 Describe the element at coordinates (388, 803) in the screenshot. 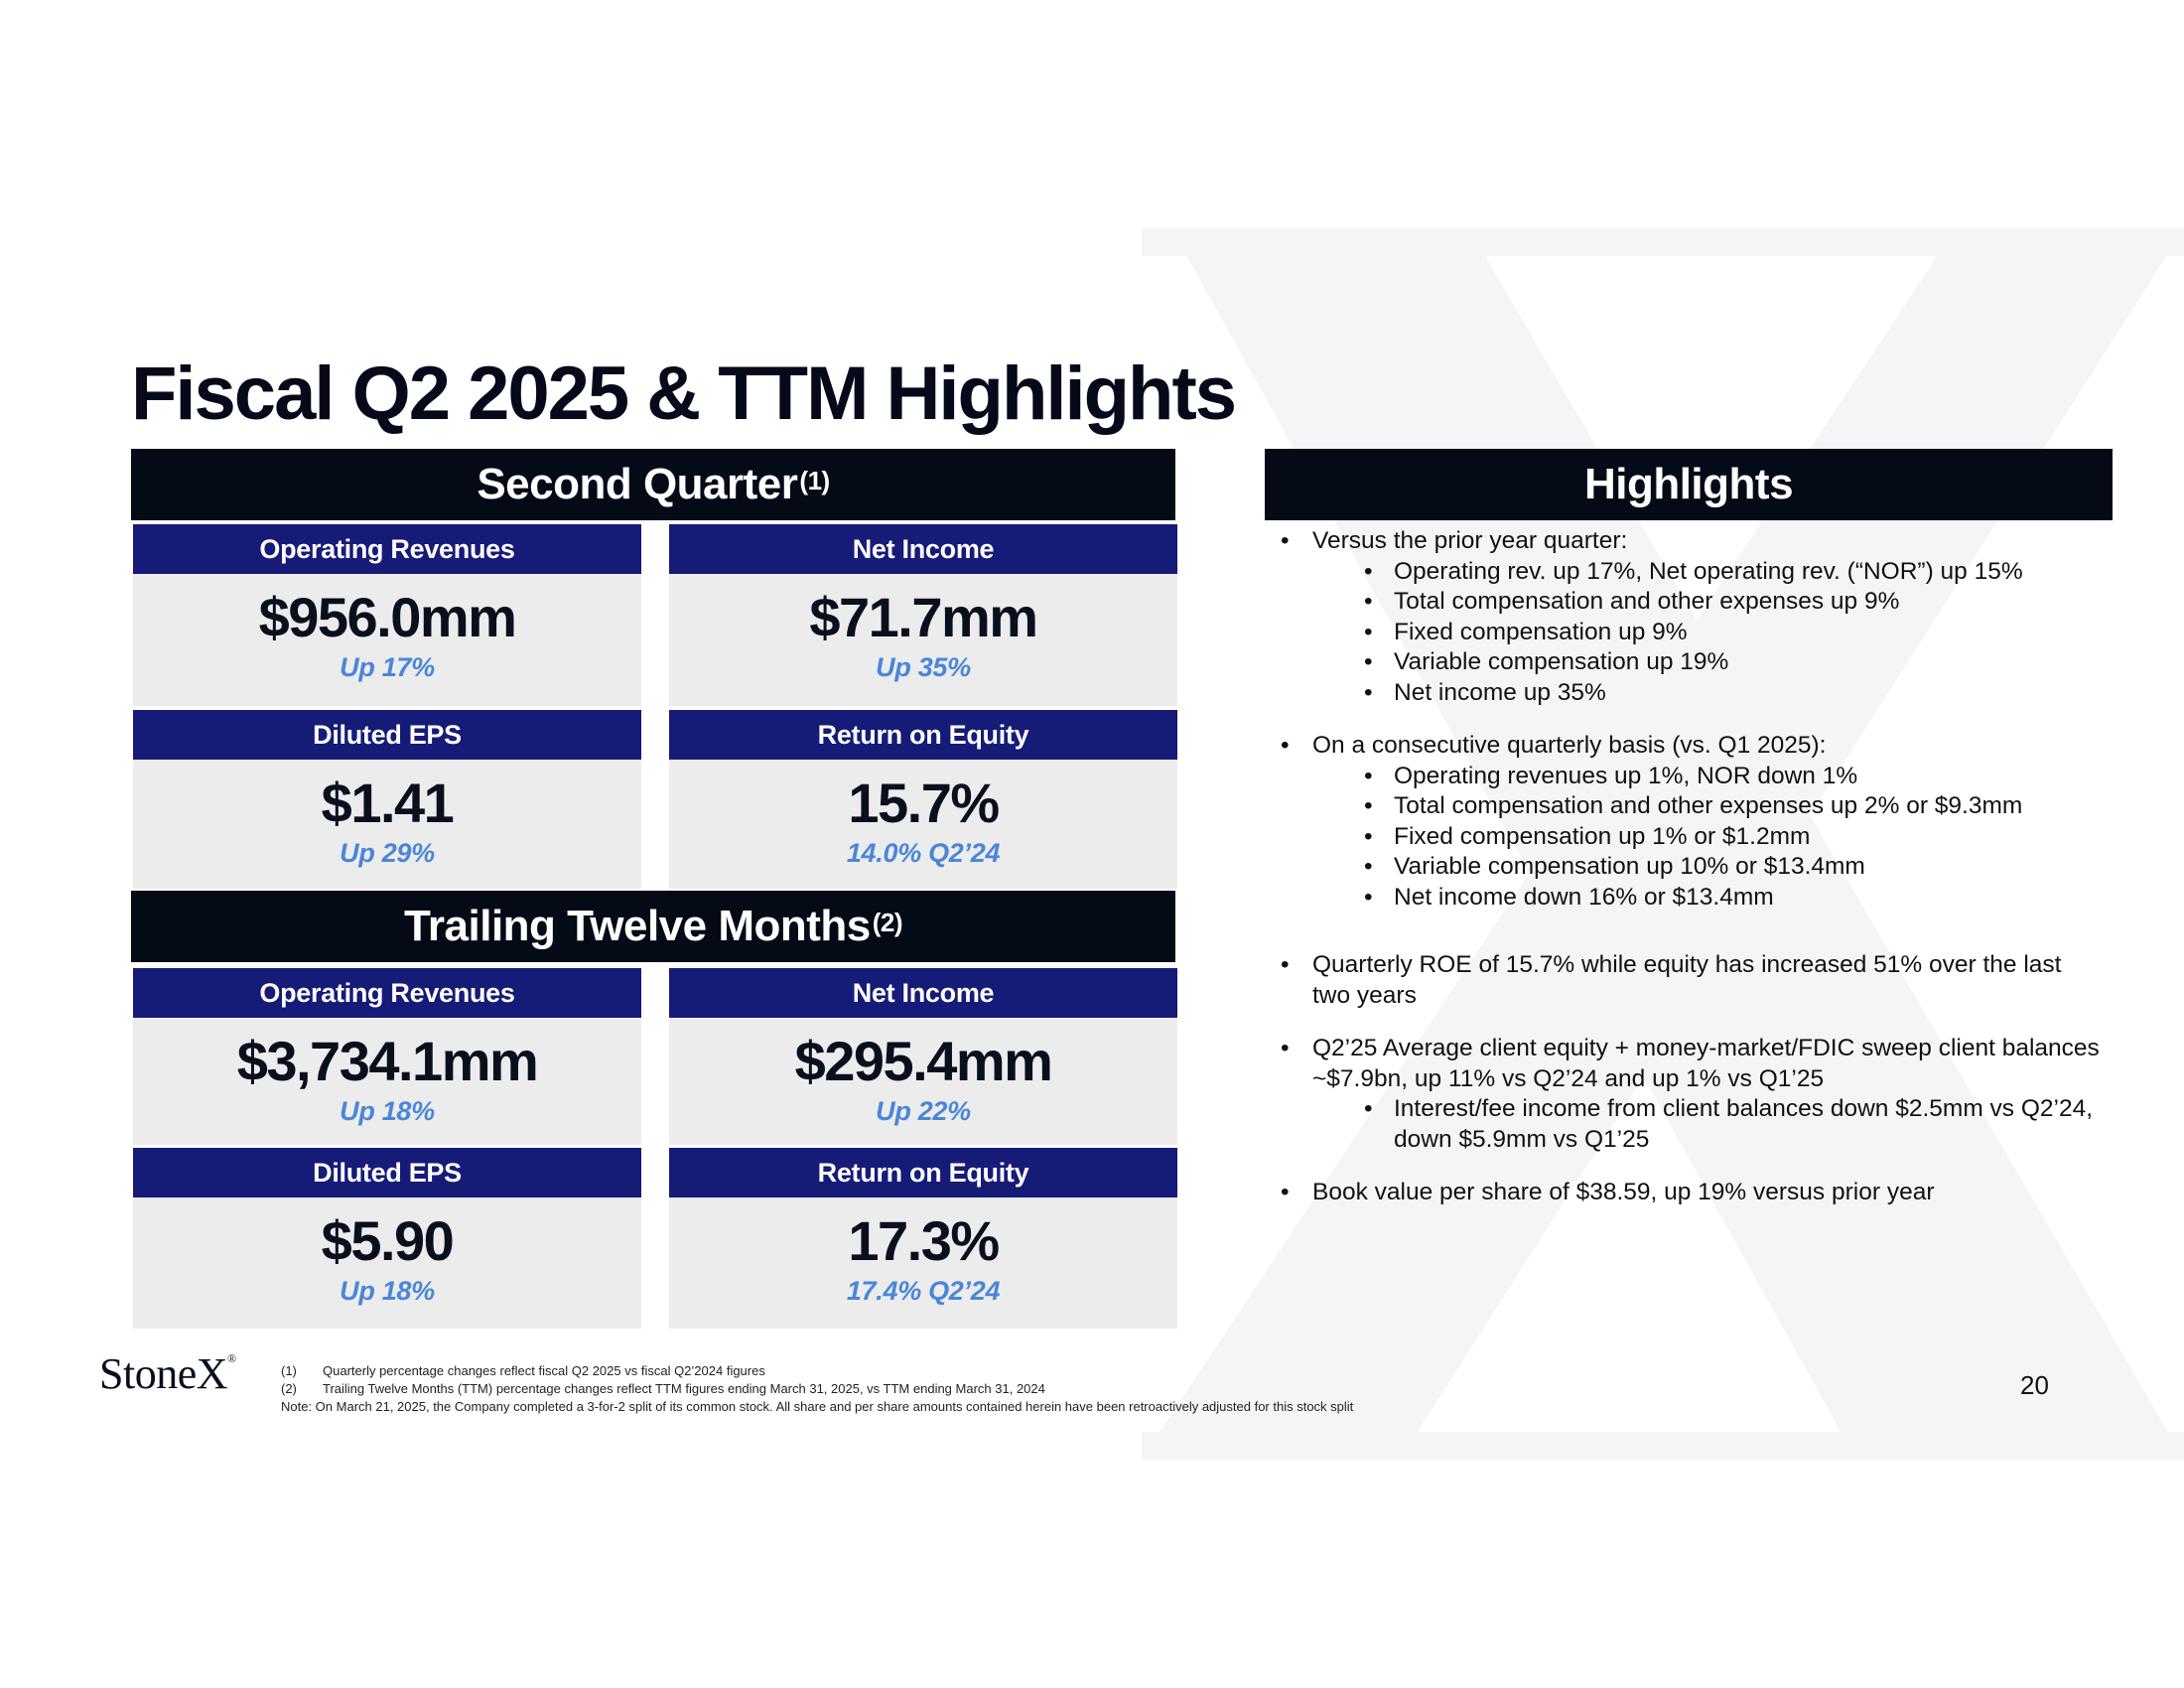

I see `card-value: $1.41` at that location.